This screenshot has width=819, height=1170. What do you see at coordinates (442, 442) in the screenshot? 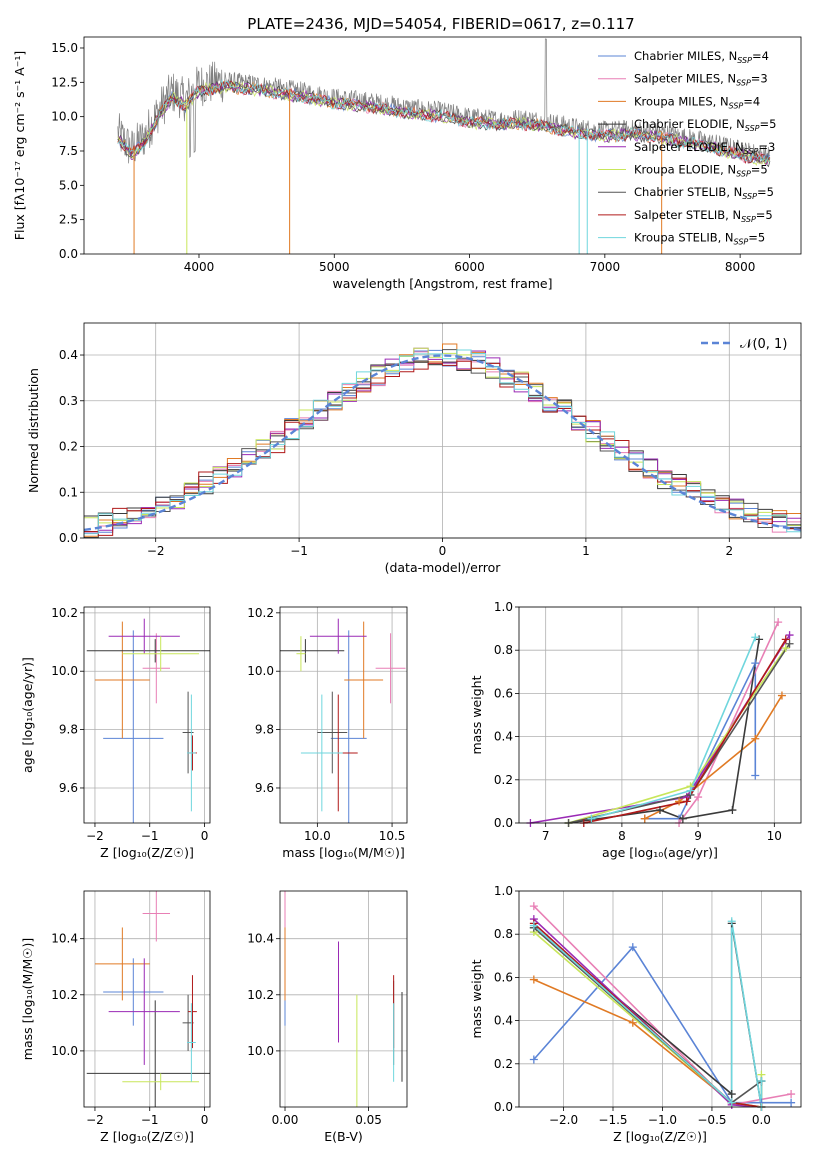
I see `residuals-hist-kroupa_stelib` at bounding box center [442, 442].